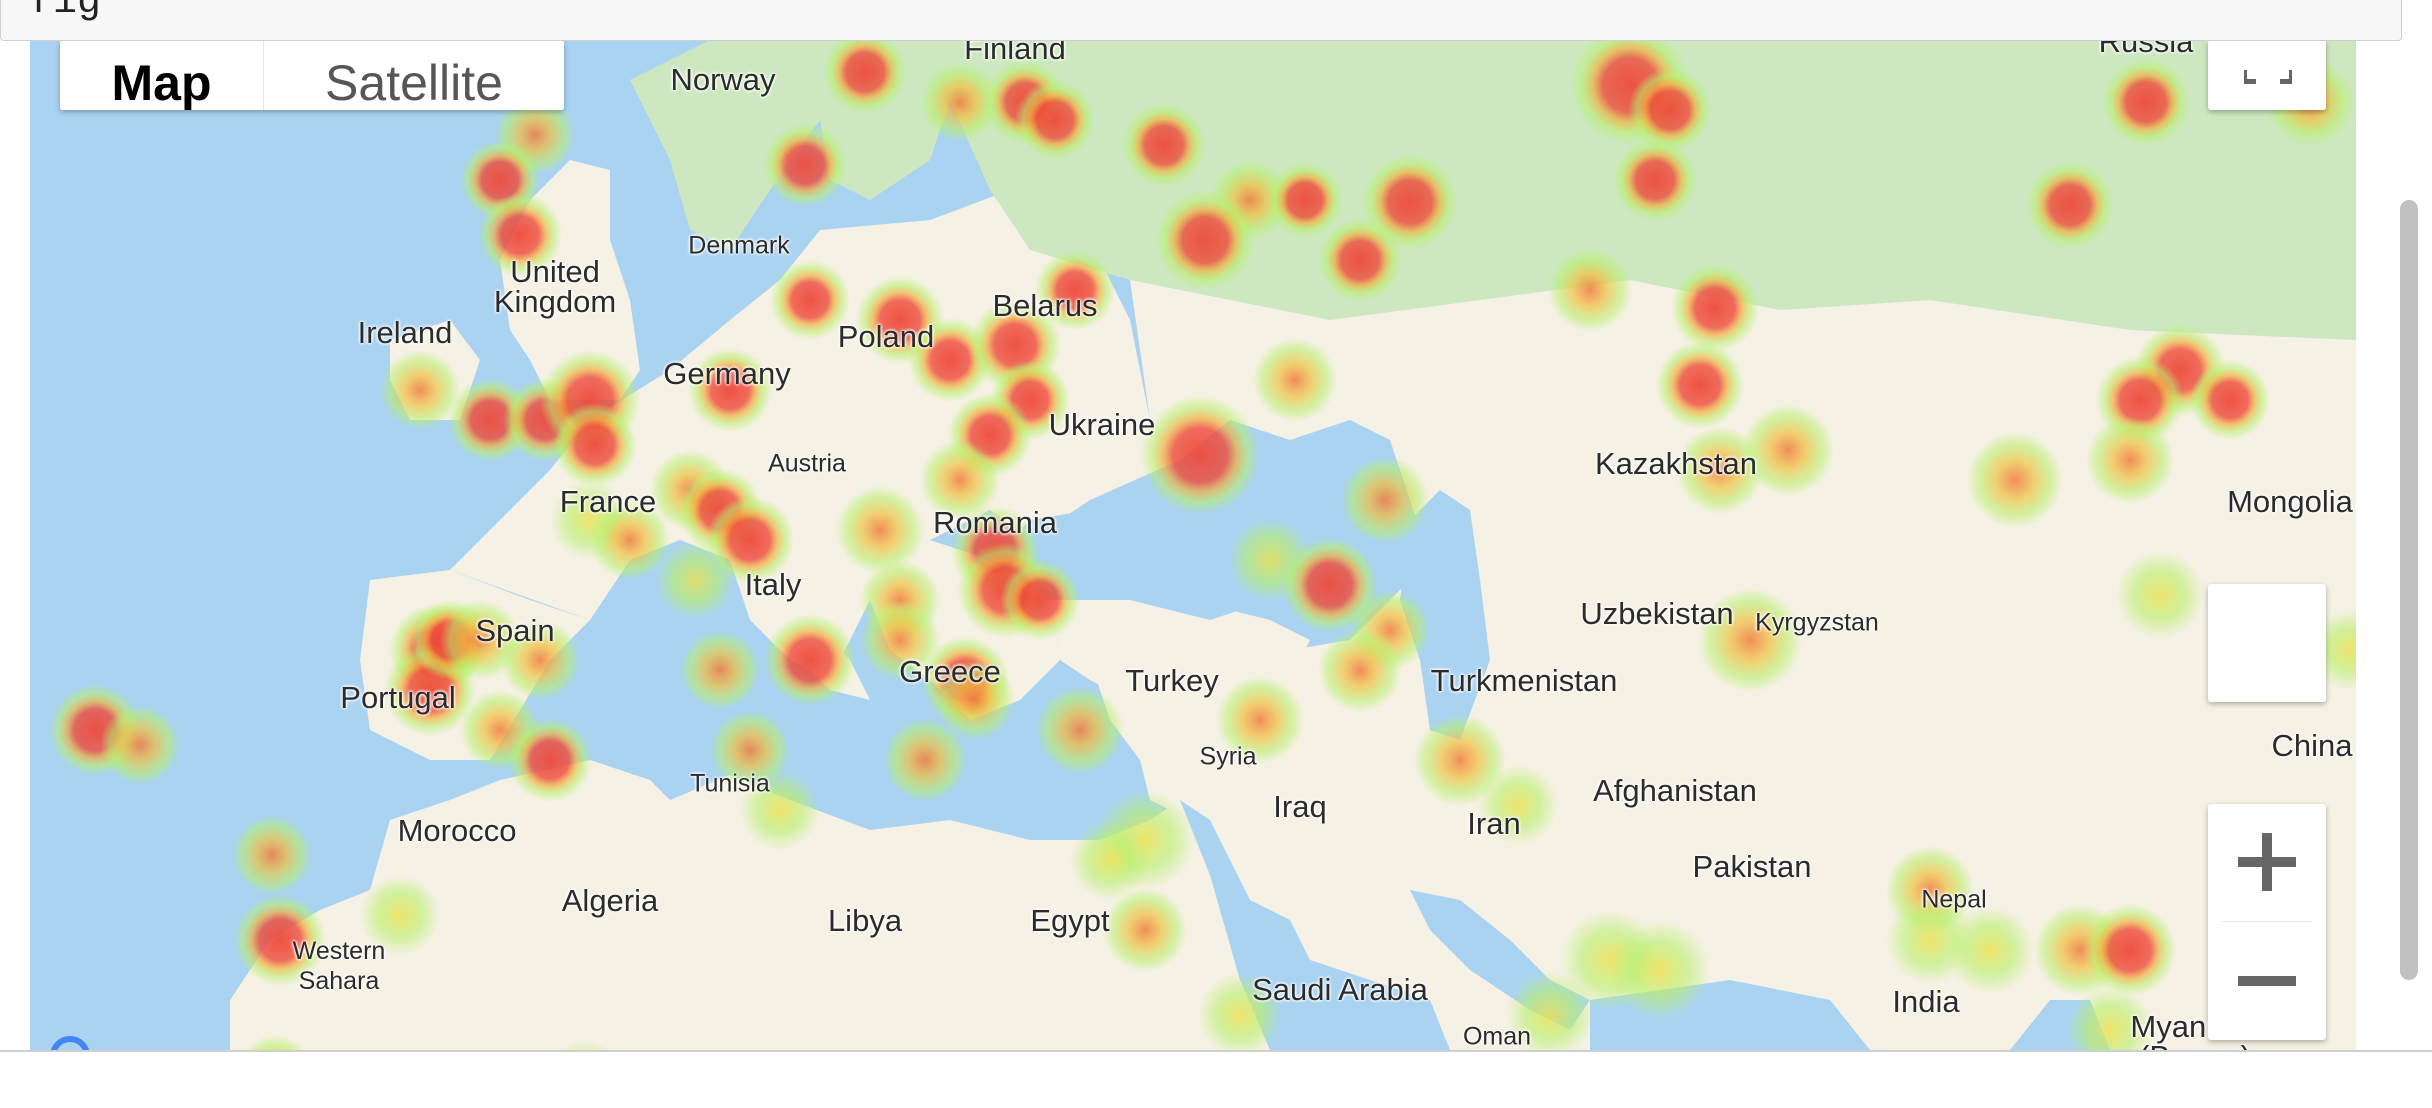  What do you see at coordinates (1340, 989) in the screenshot?
I see `label-saudi-arabia: Saudi Arabia` at bounding box center [1340, 989].